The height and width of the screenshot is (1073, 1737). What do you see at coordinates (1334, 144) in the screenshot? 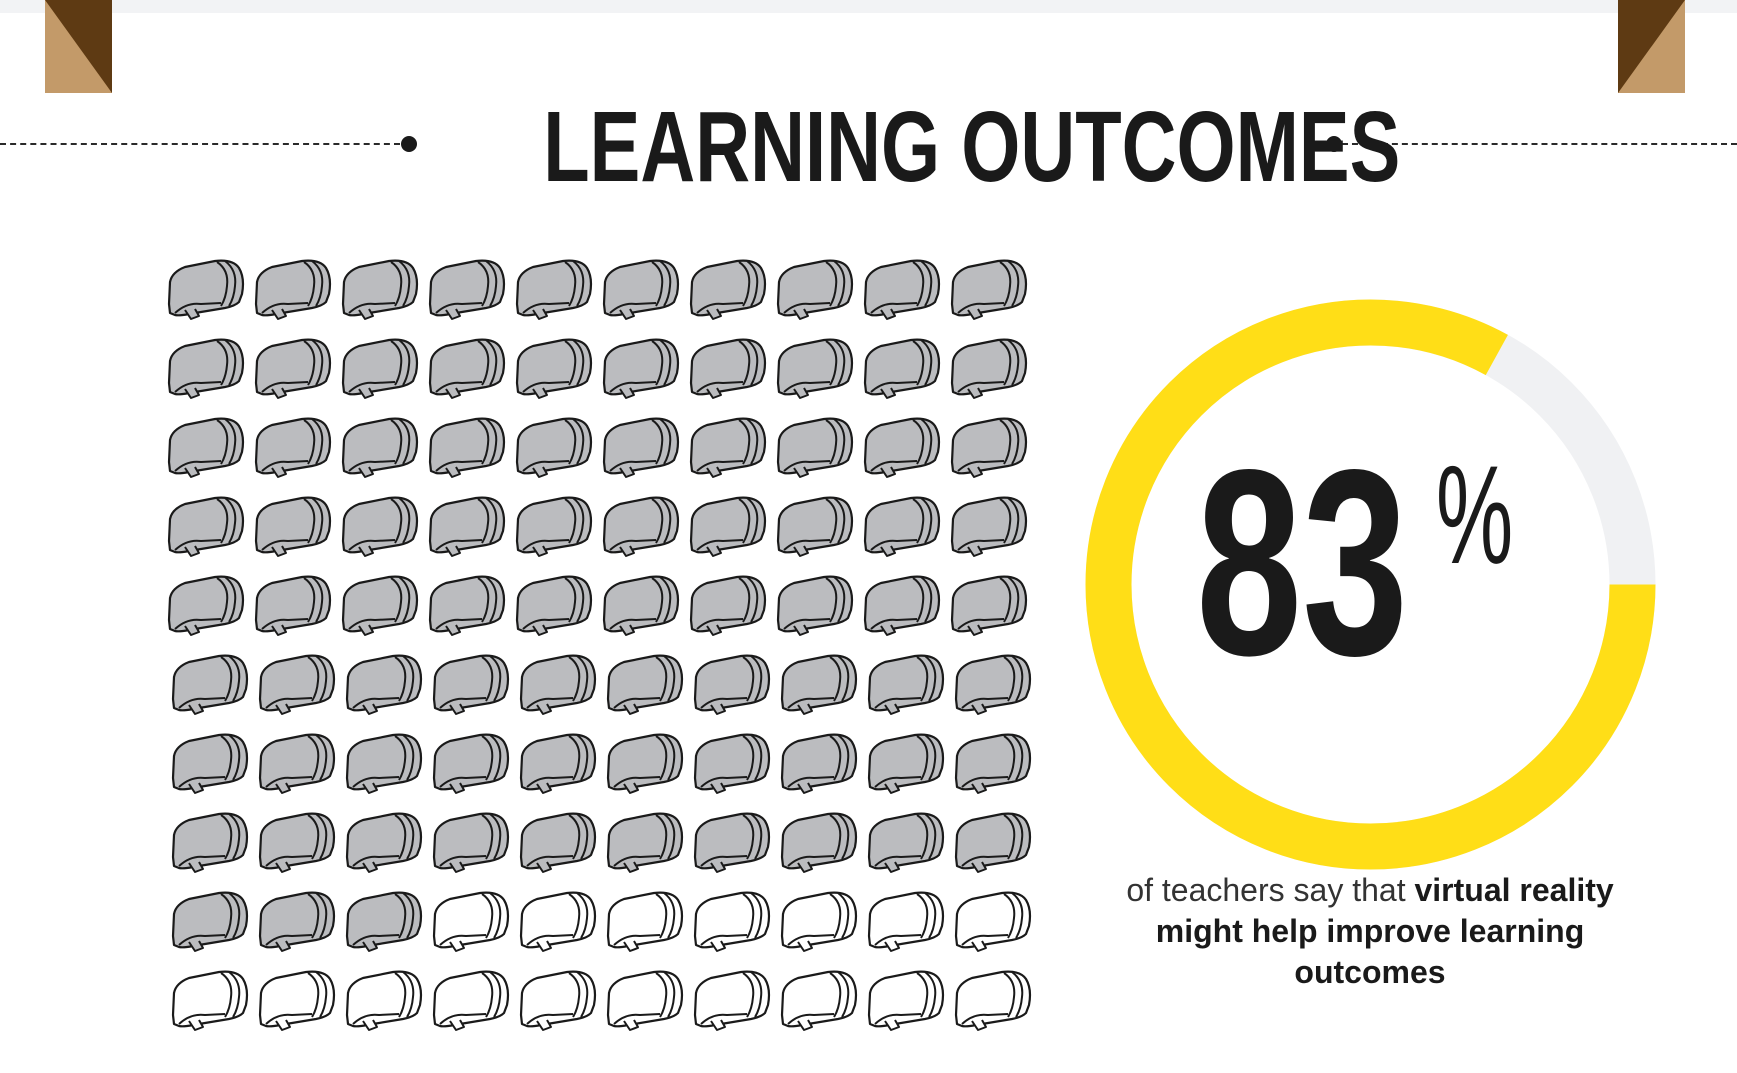
I see `divider-dot-right` at bounding box center [1334, 144].